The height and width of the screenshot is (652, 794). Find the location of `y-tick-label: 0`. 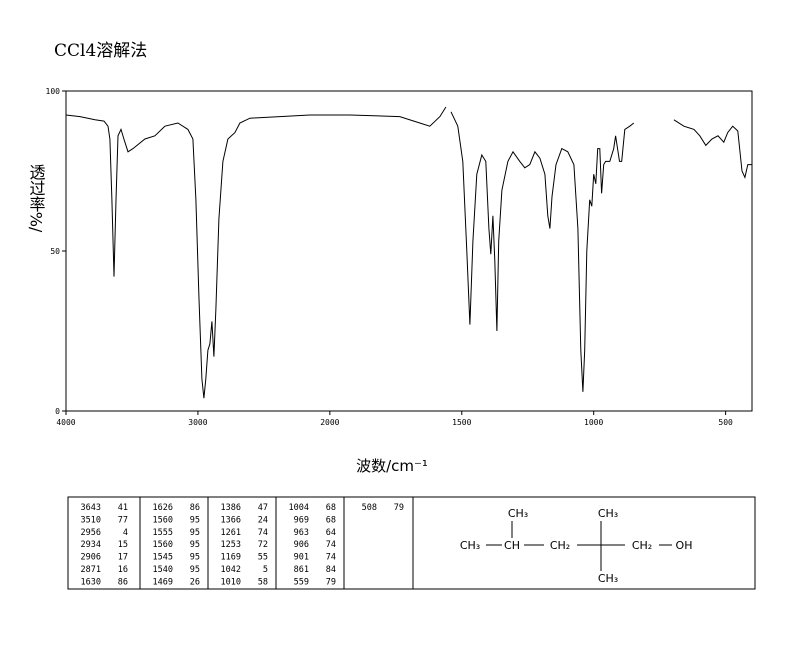

y-tick-label: 0 is located at coordinates (57, 411).